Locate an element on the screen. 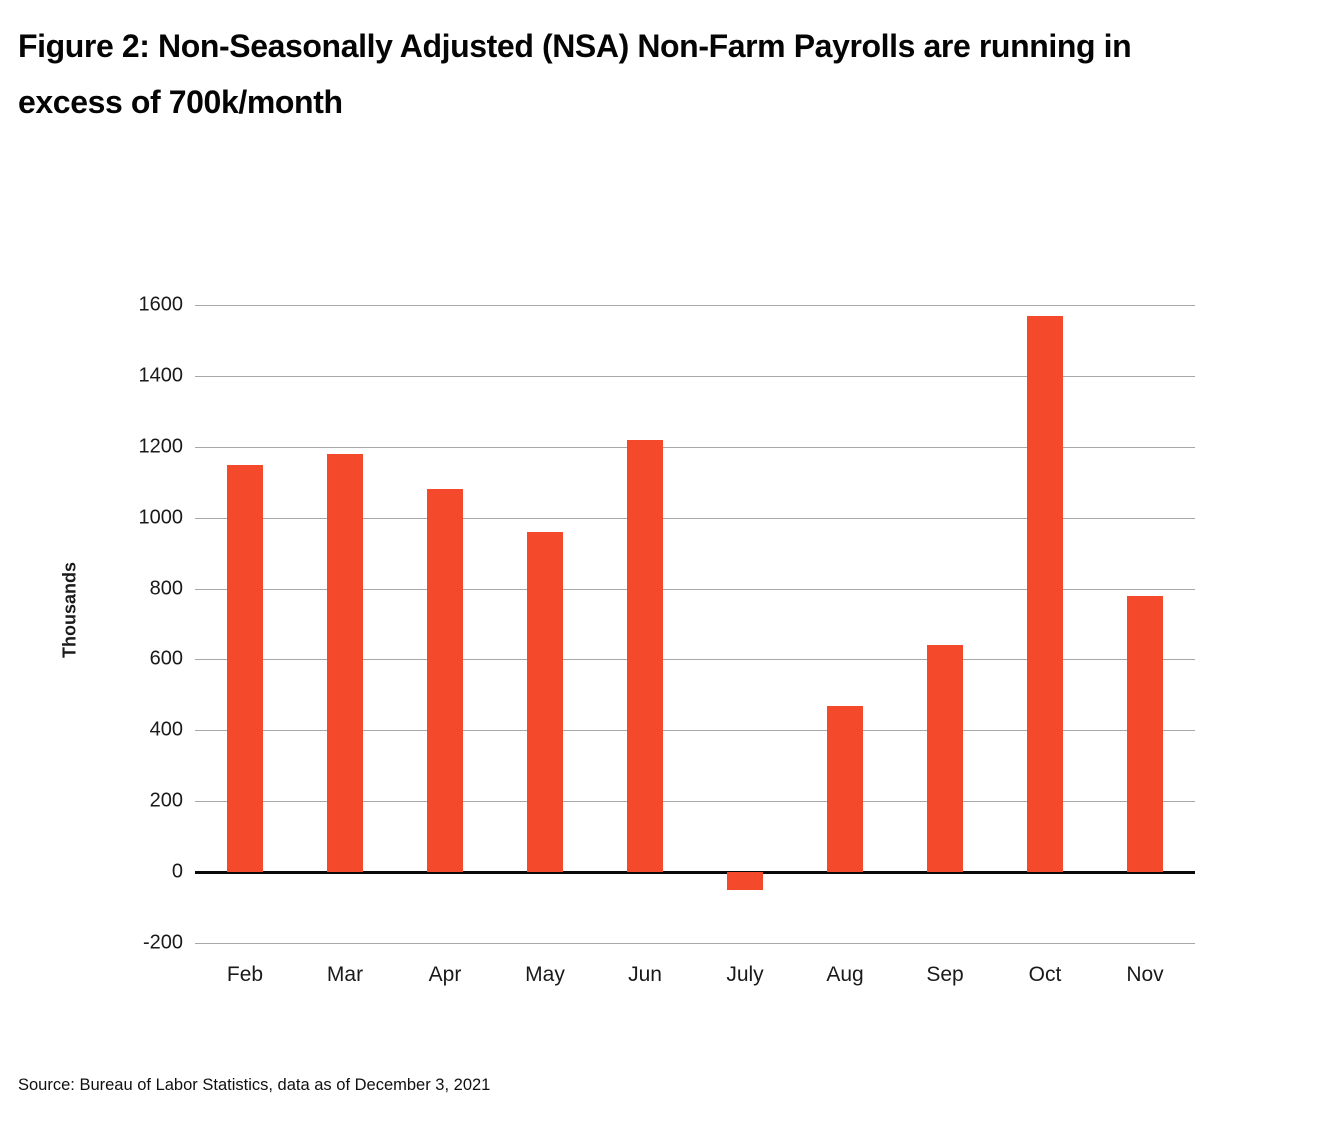 The height and width of the screenshot is (1134, 1336). y-axis-ticks: -200 0 200 400 600 800 1000 1200 1400 1600 is located at coordinates (139, 624).